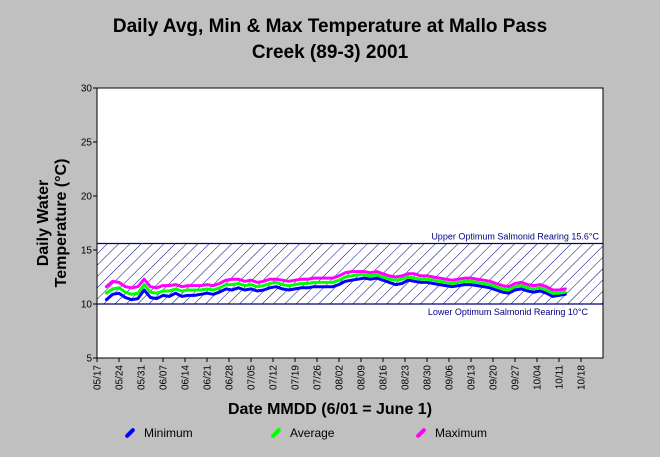 Image resolution: width=660 pixels, height=457 pixels. What do you see at coordinates (120, 377) in the screenshot?
I see `x-tick-label: 05/24` at bounding box center [120, 377].